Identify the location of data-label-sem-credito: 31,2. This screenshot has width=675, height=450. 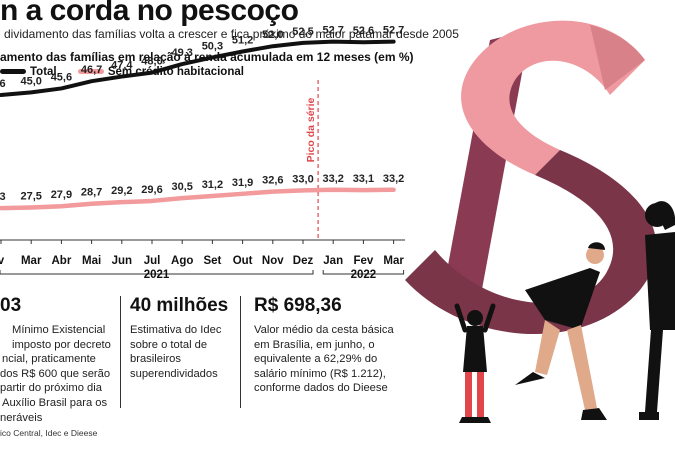
(212, 185).